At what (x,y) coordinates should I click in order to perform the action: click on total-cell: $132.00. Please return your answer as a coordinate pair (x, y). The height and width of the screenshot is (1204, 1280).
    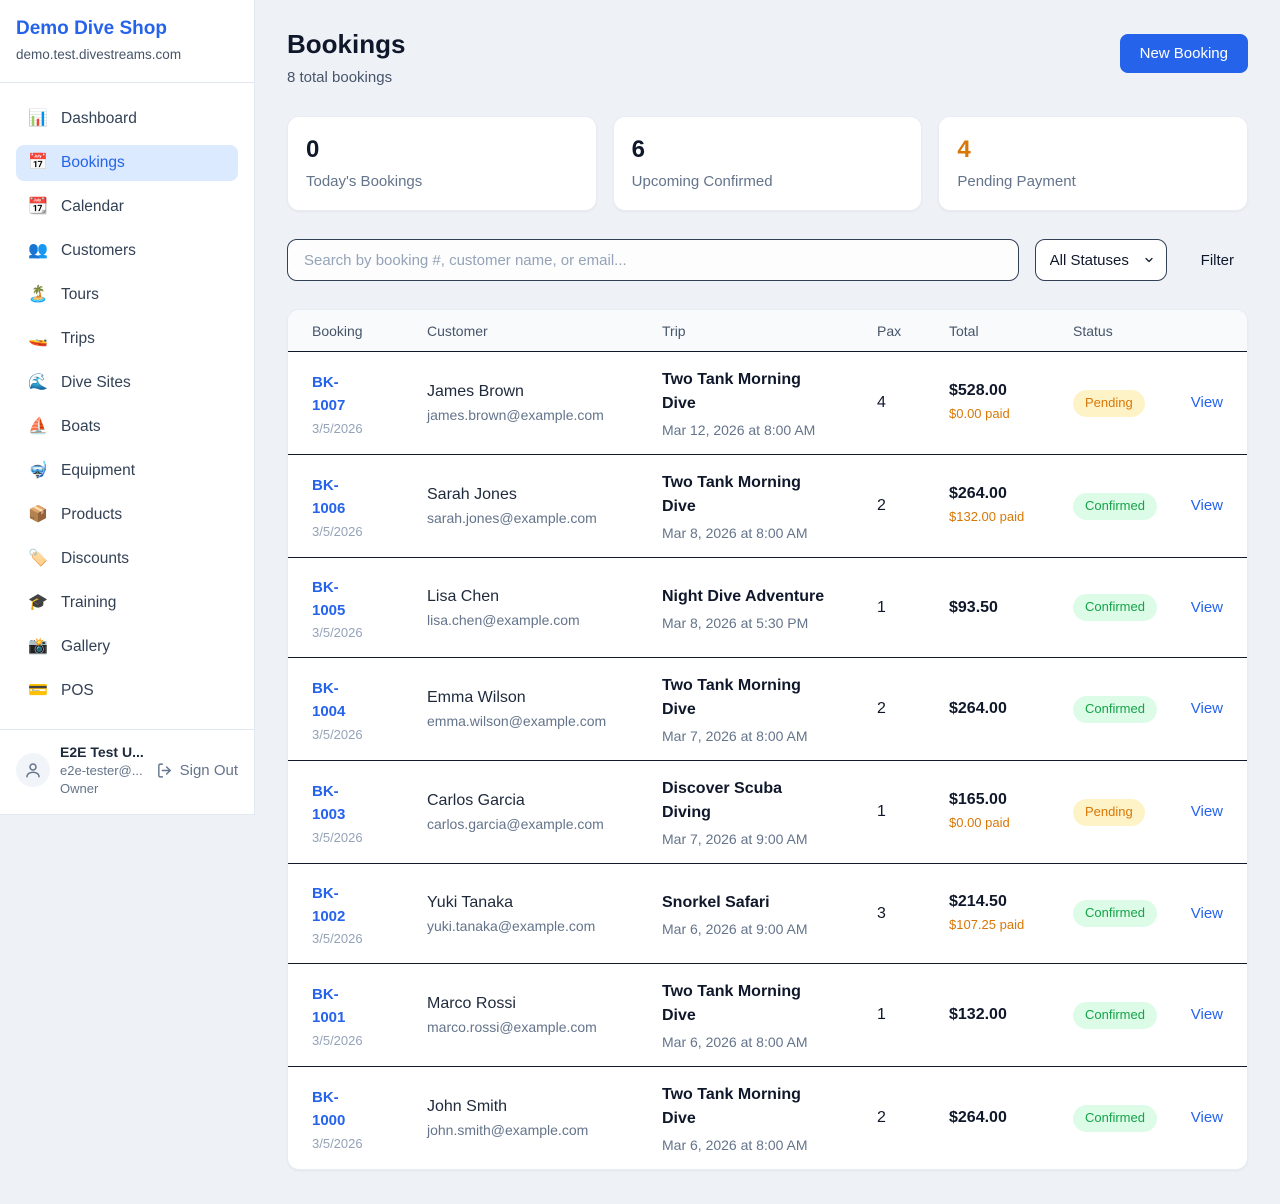
    Looking at the image, I should click on (1011, 1015).